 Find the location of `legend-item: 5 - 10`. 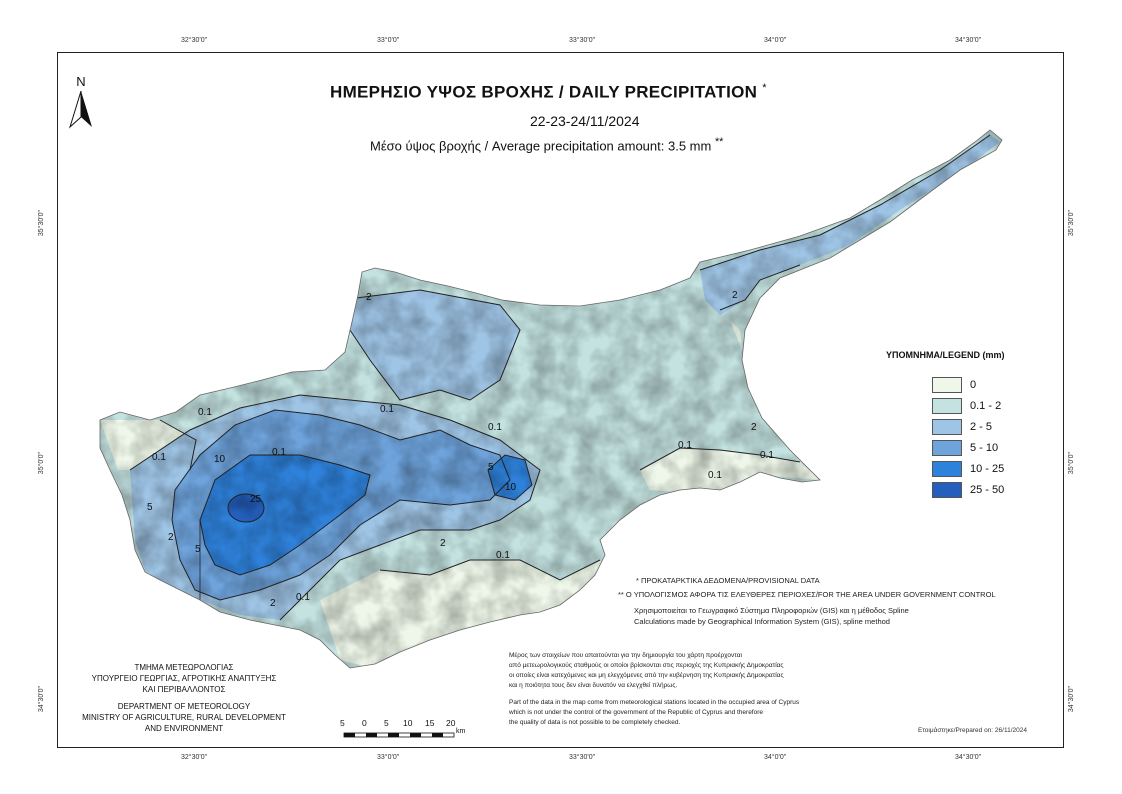

legend-item: 5 - 10 is located at coordinates (968, 447).